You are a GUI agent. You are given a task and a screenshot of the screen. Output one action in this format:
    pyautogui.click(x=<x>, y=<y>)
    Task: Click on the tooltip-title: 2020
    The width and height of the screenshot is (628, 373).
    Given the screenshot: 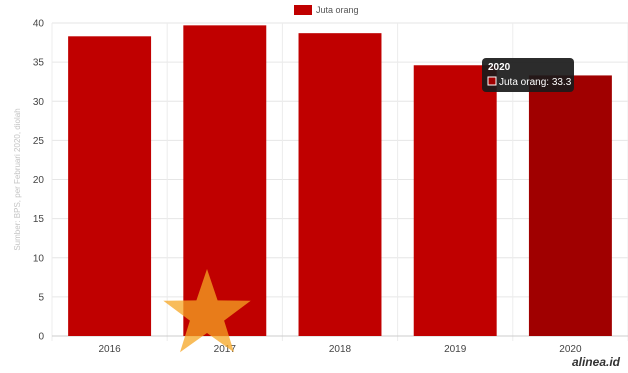 What is the action you would take?
    pyautogui.click(x=499, y=67)
    